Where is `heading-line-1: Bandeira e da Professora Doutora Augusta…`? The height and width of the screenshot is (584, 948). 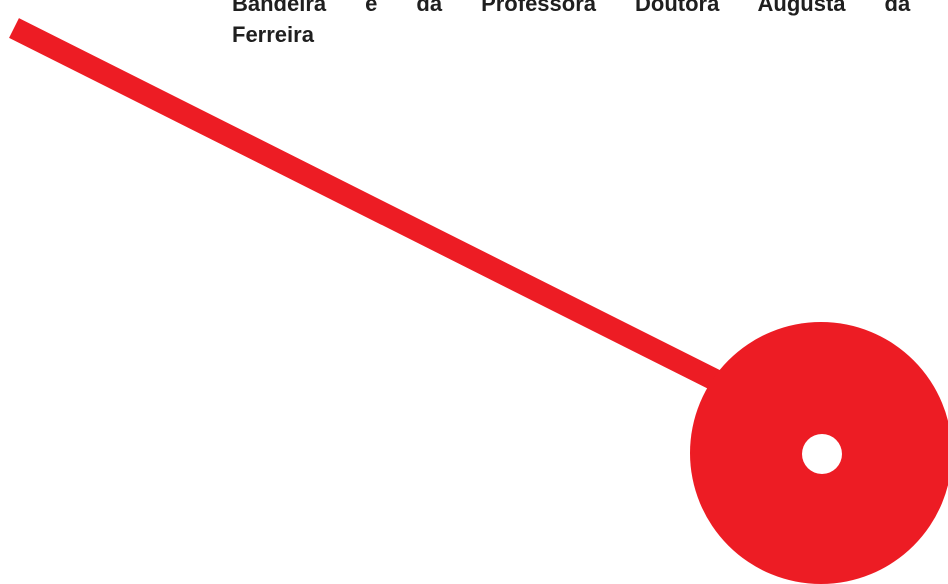
heading-line-1: Bandeira e da Professora Doutora Augusta… is located at coordinates (590, 8).